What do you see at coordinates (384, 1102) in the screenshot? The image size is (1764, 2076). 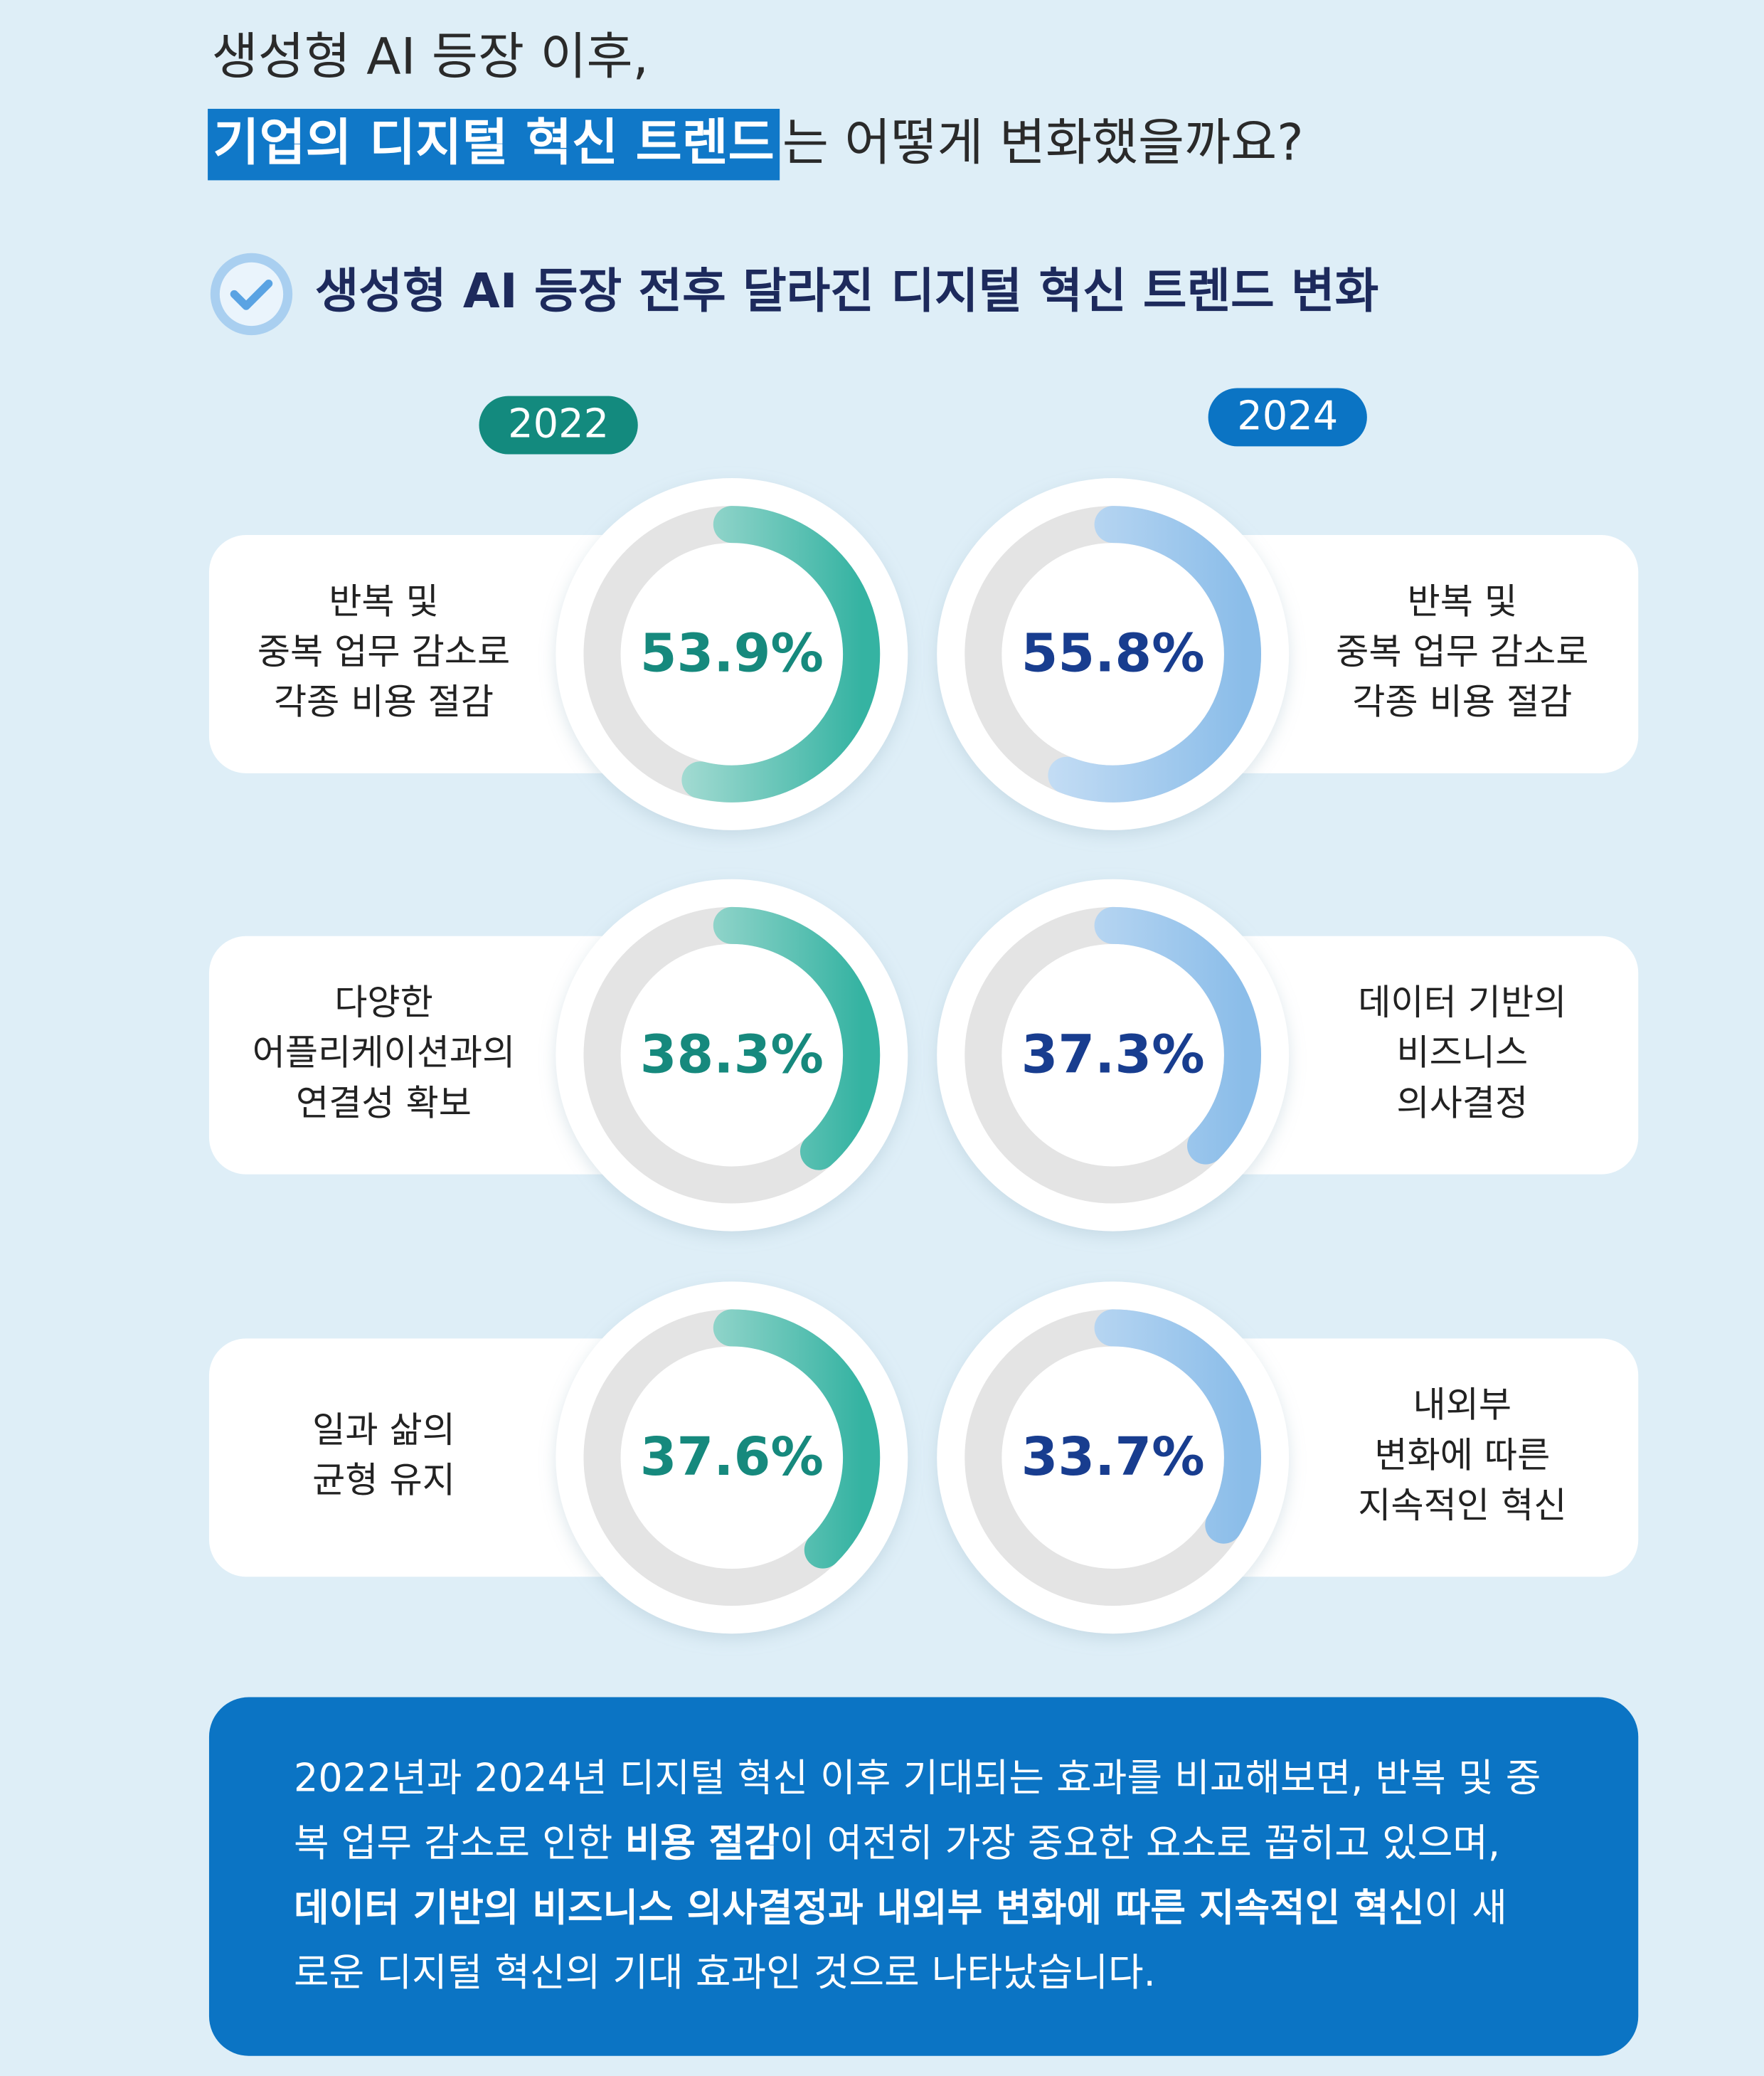 I see `item-label: 연결성 확보` at bounding box center [384, 1102].